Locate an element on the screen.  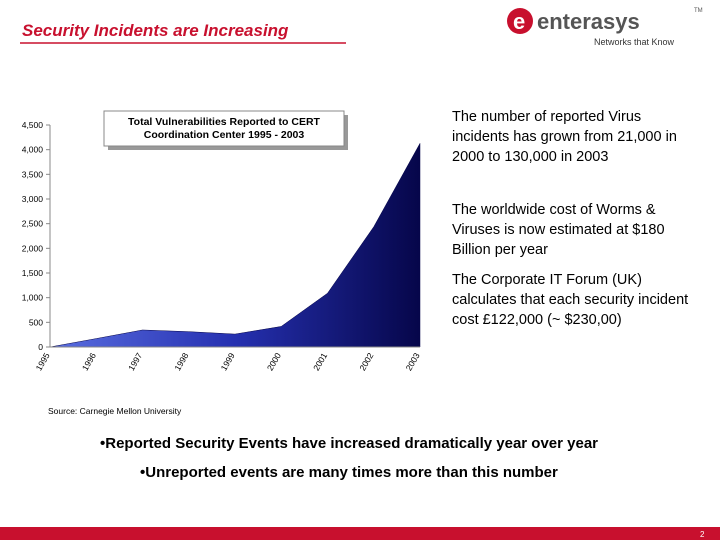
x-tick-label: 1997 is located at coordinates (135, 362).